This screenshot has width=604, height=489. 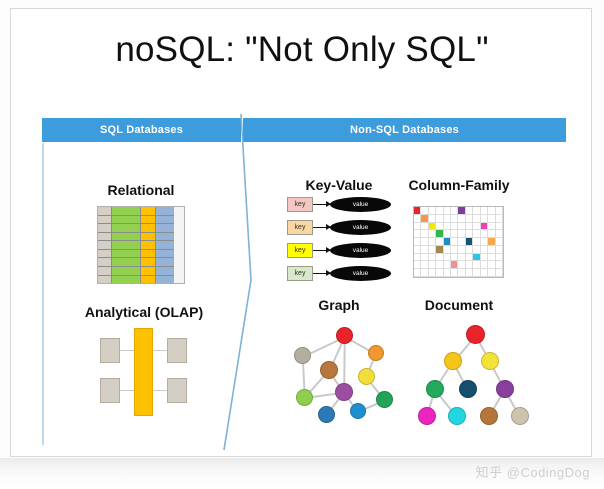 What do you see at coordinates (237, 282) in the screenshot?
I see `zigzag-divider` at bounding box center [237, 282].